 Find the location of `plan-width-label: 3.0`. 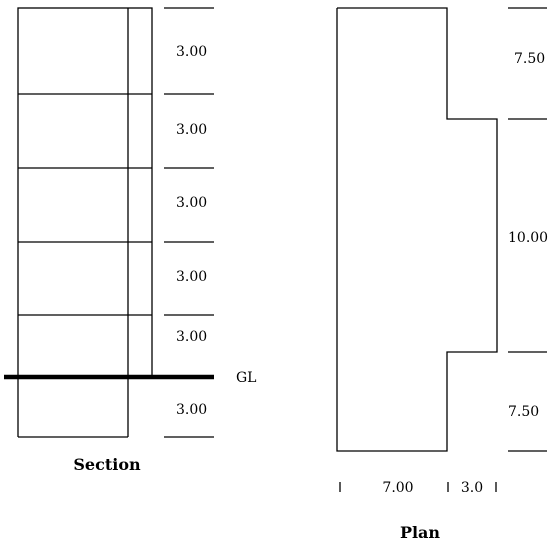

plan-width-label: 3.0 is located at coordinates (472, 488).